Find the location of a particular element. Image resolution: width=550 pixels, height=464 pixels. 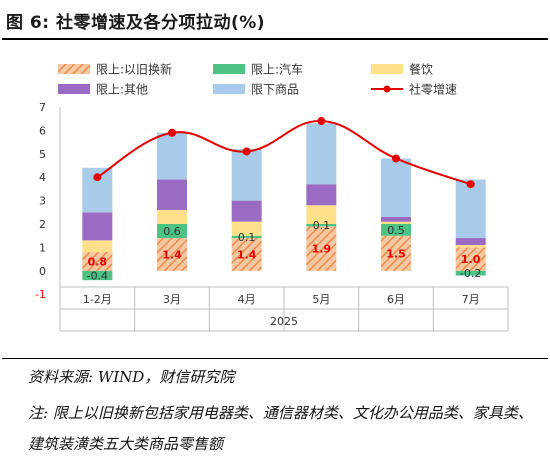

legend-swatch-trade_in is located at coordinates (74, 69).